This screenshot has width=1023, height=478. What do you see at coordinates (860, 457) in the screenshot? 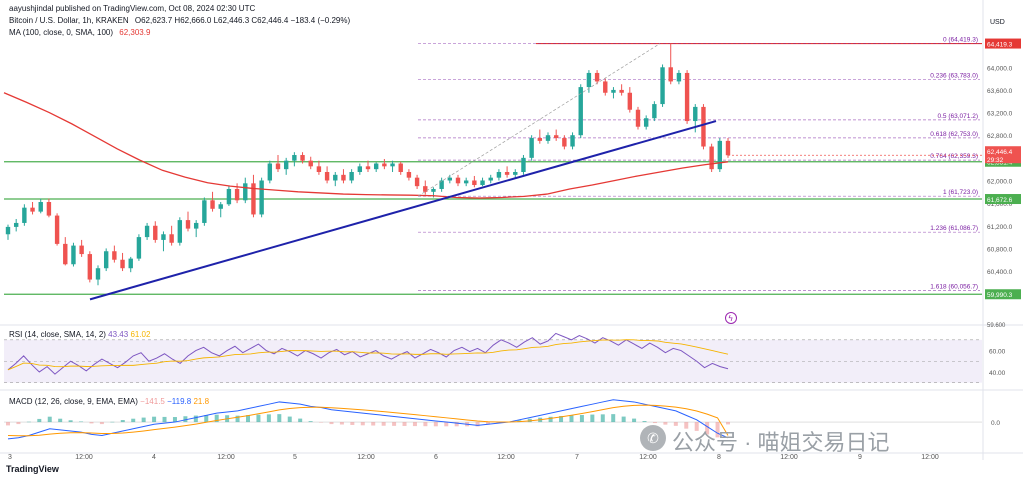
I see `time-tick-label: 9` at bounding box center [860, 457].